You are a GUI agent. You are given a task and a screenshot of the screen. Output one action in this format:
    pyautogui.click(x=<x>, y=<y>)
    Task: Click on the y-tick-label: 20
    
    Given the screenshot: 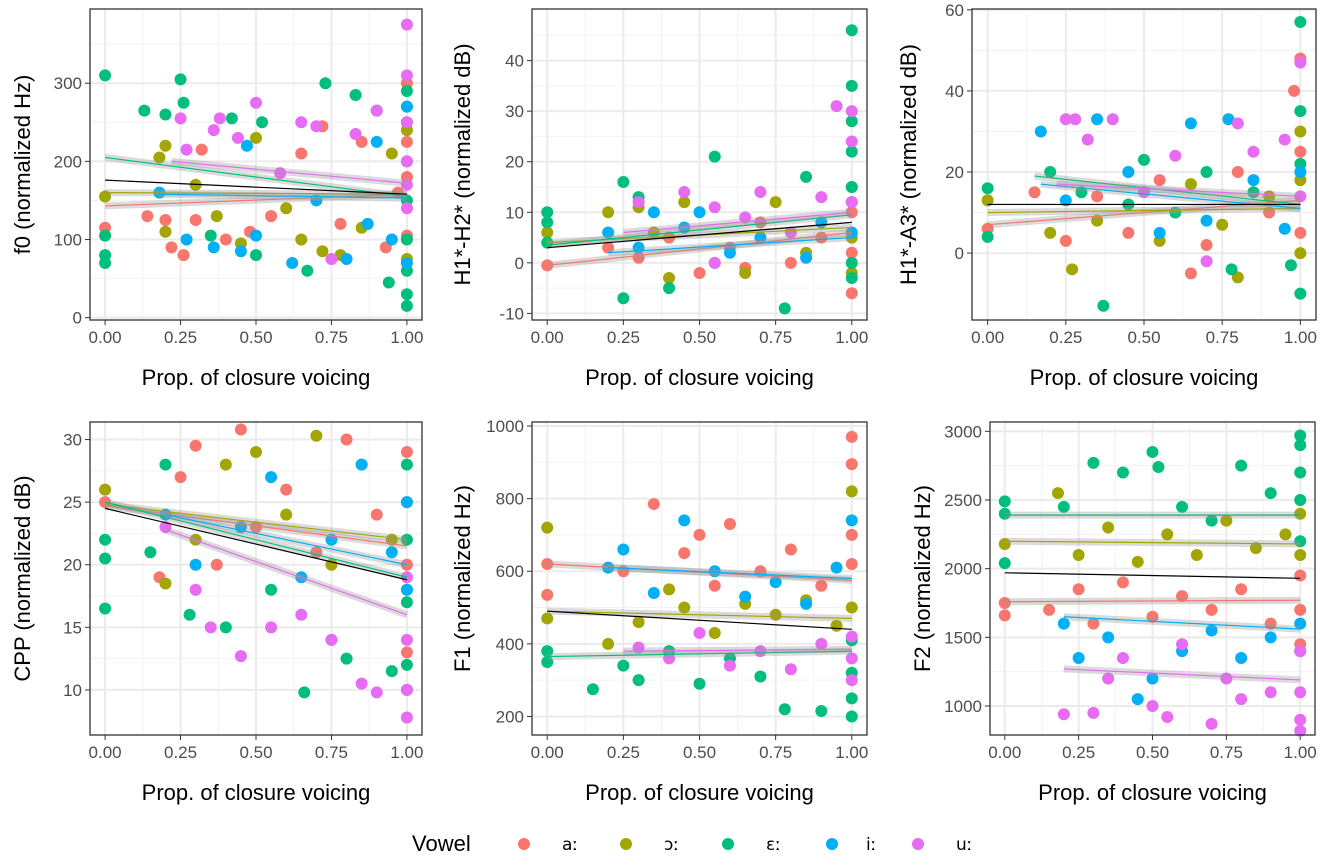 What is the action you would take?
    pyautogui.click(x=954, y=172)
    